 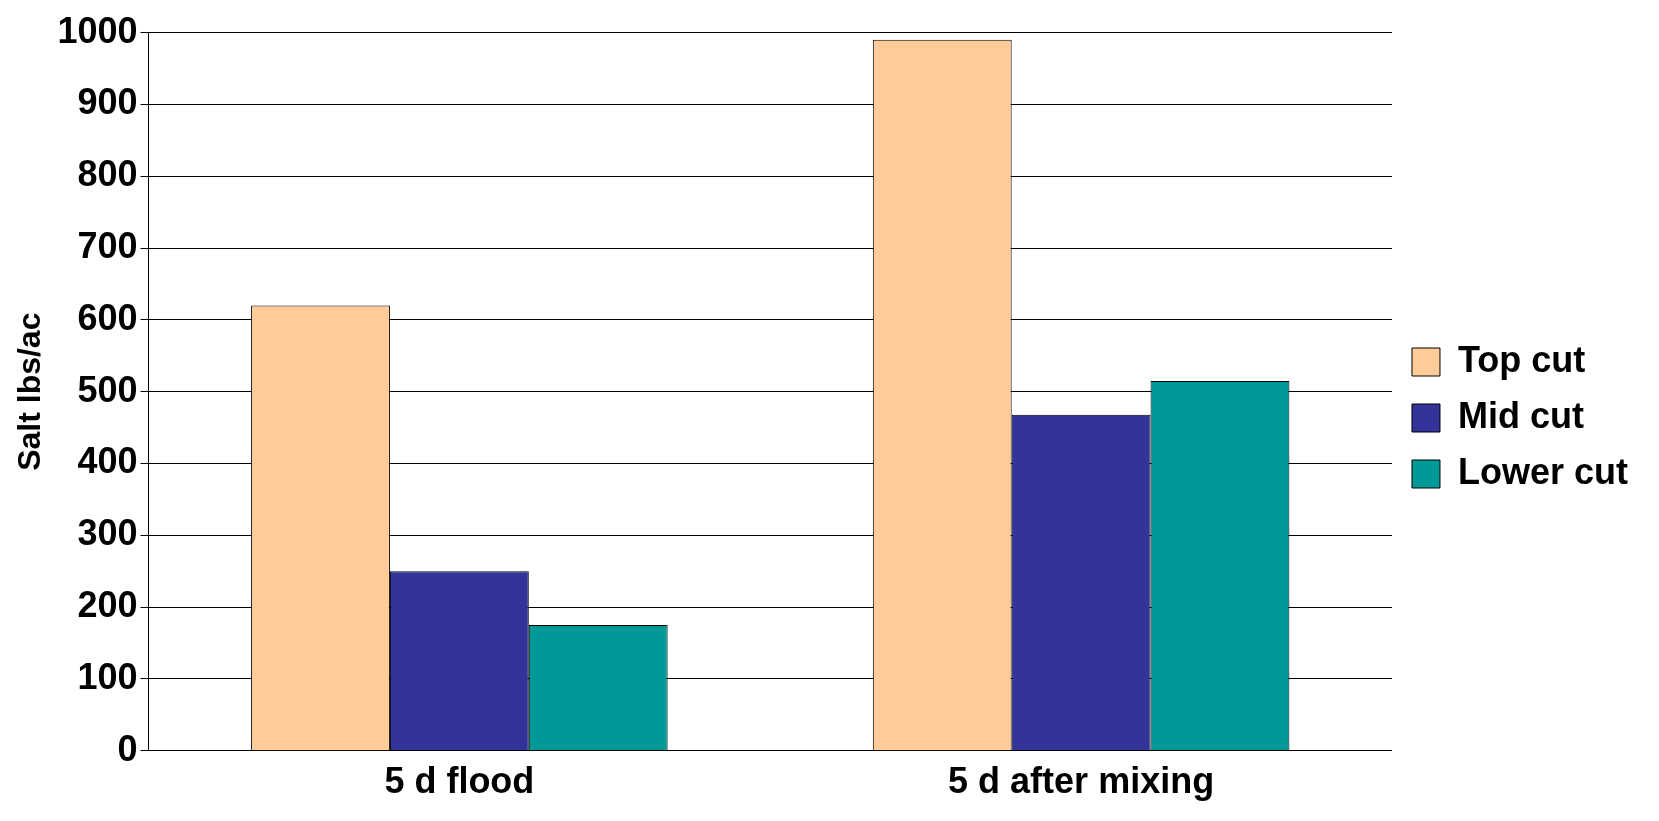 What do you see at coordinates (107, 102) in the screenshot?
I see `y-tick-label: 900` at bounding box center [107, 102].